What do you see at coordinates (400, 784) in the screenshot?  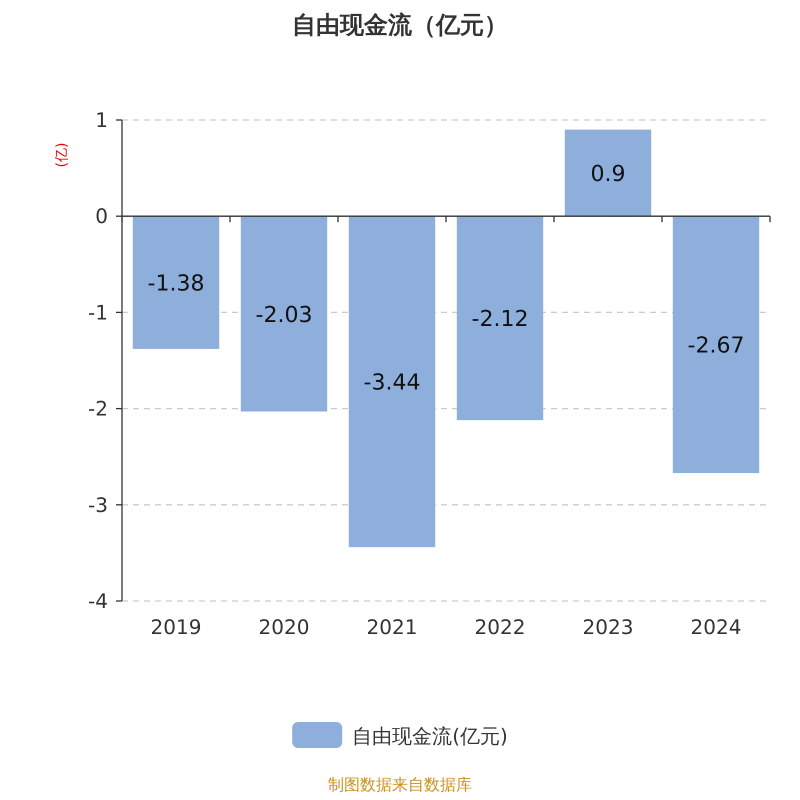 I see `text: 制图数据来自数据库` at bounding box center [400, 784].